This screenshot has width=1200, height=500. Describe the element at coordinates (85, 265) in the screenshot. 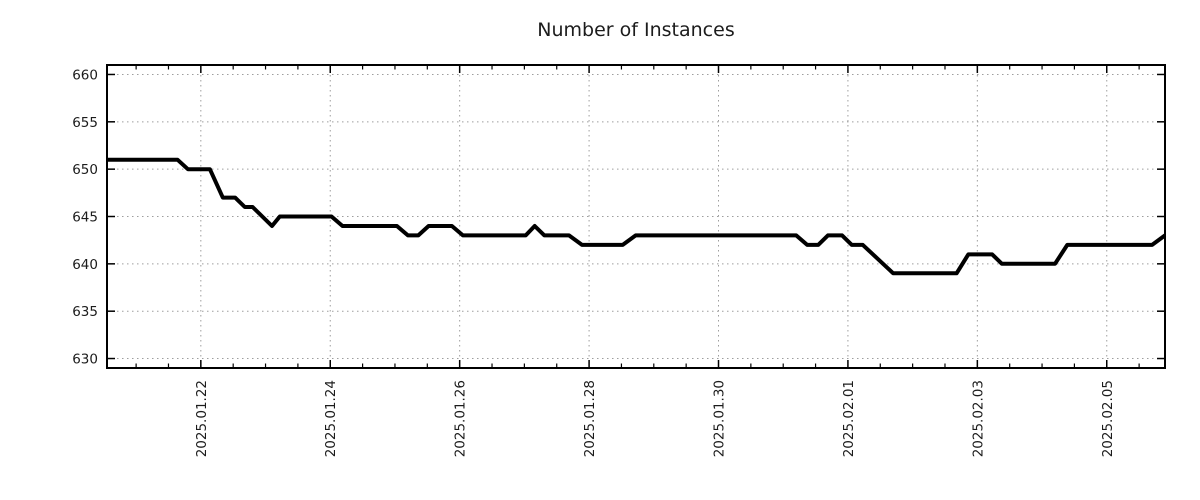

I see `y-tick-label: 640` at that location.